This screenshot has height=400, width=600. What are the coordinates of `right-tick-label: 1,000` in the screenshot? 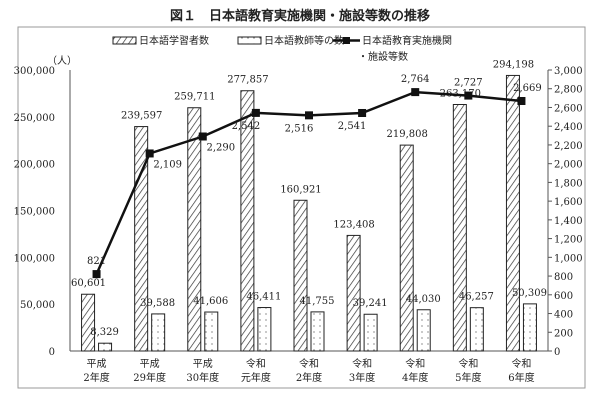 It's located at (568, 258).